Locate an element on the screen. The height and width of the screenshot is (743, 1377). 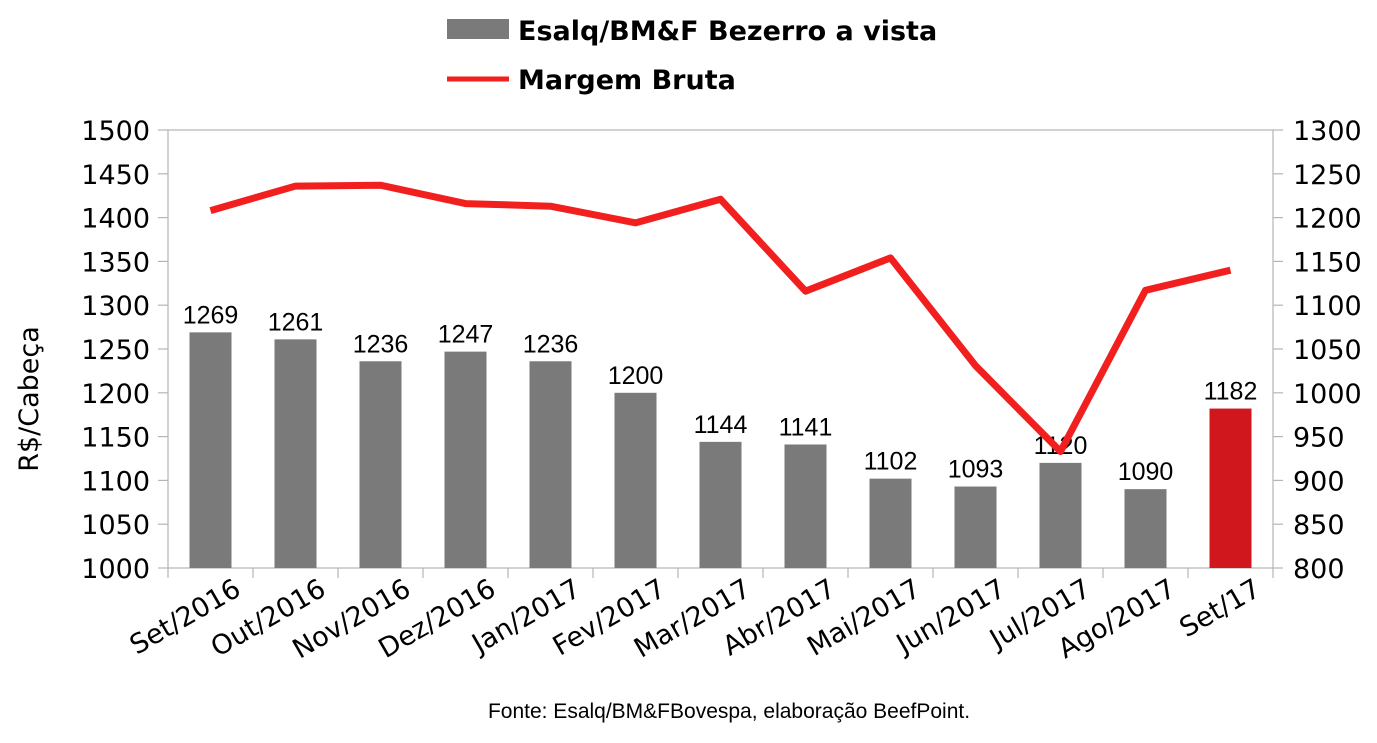
y-left-tick-label: 1300 is located at coordinates (115, 306).